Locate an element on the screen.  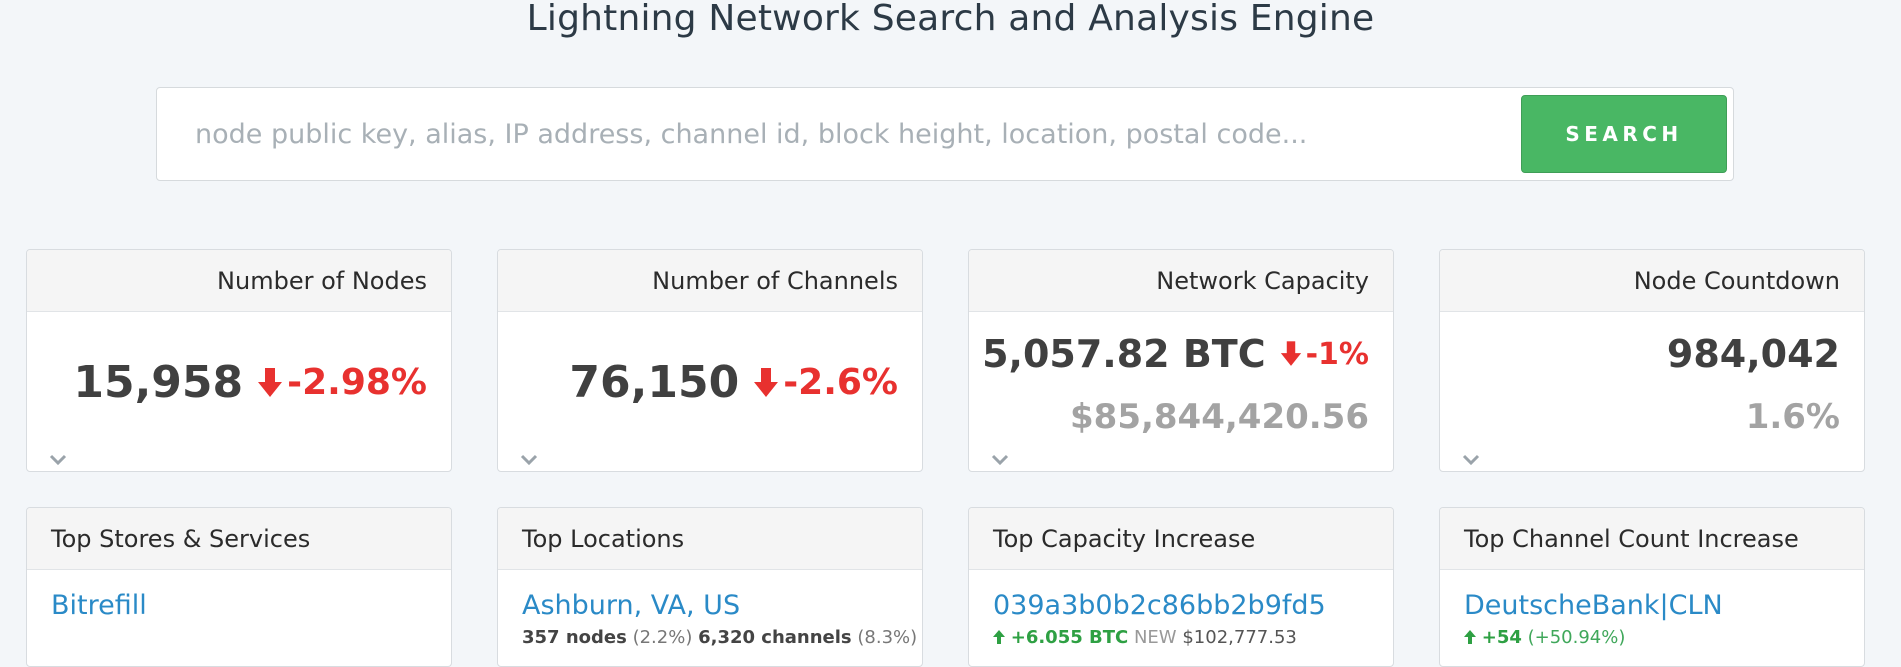
capacity-value: 5,057.82 BTC is located at coordinates (1124, 354).